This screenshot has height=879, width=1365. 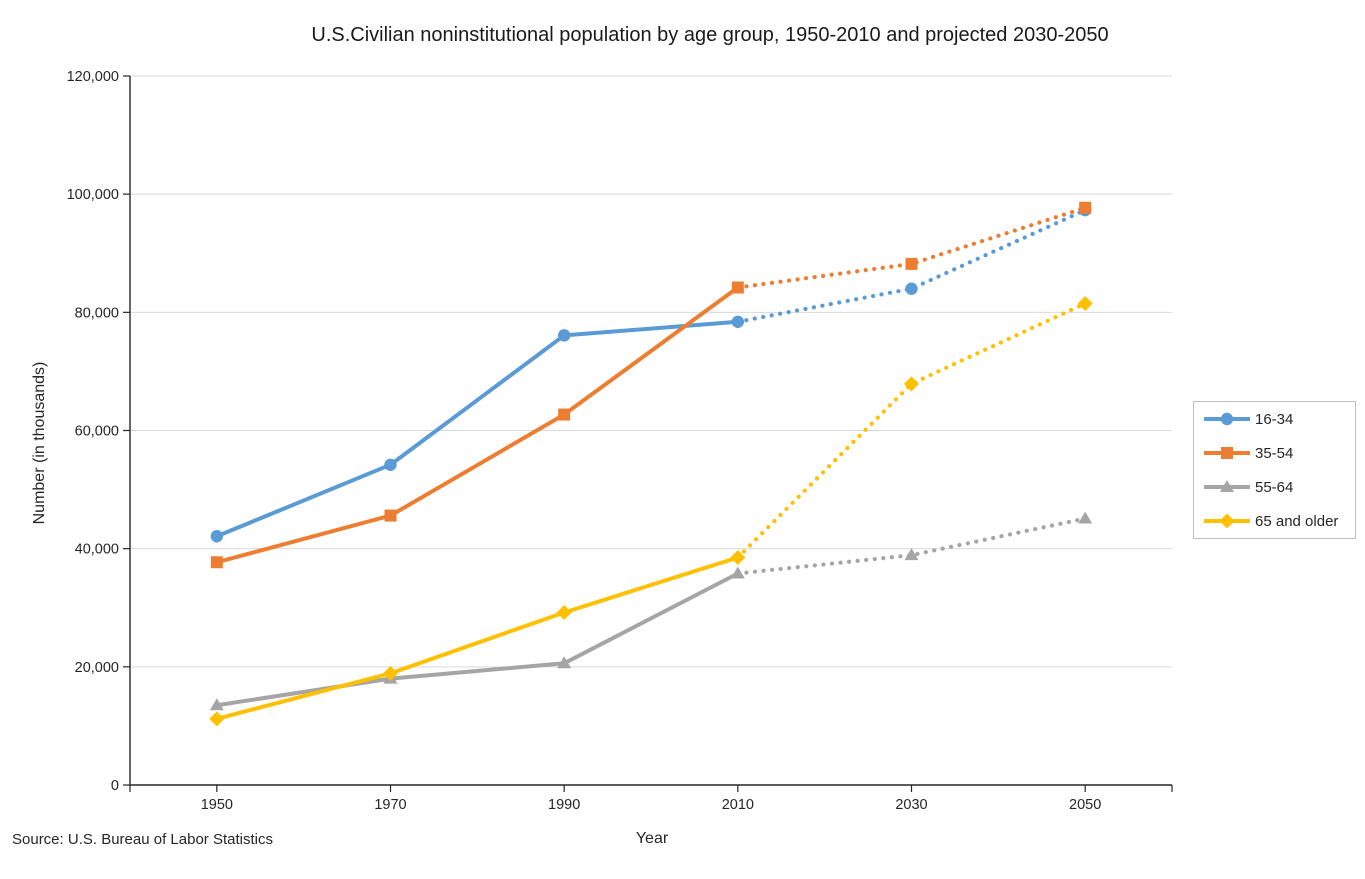 I want to click on marker-55-64-2050, so click(x=1085, y=517).